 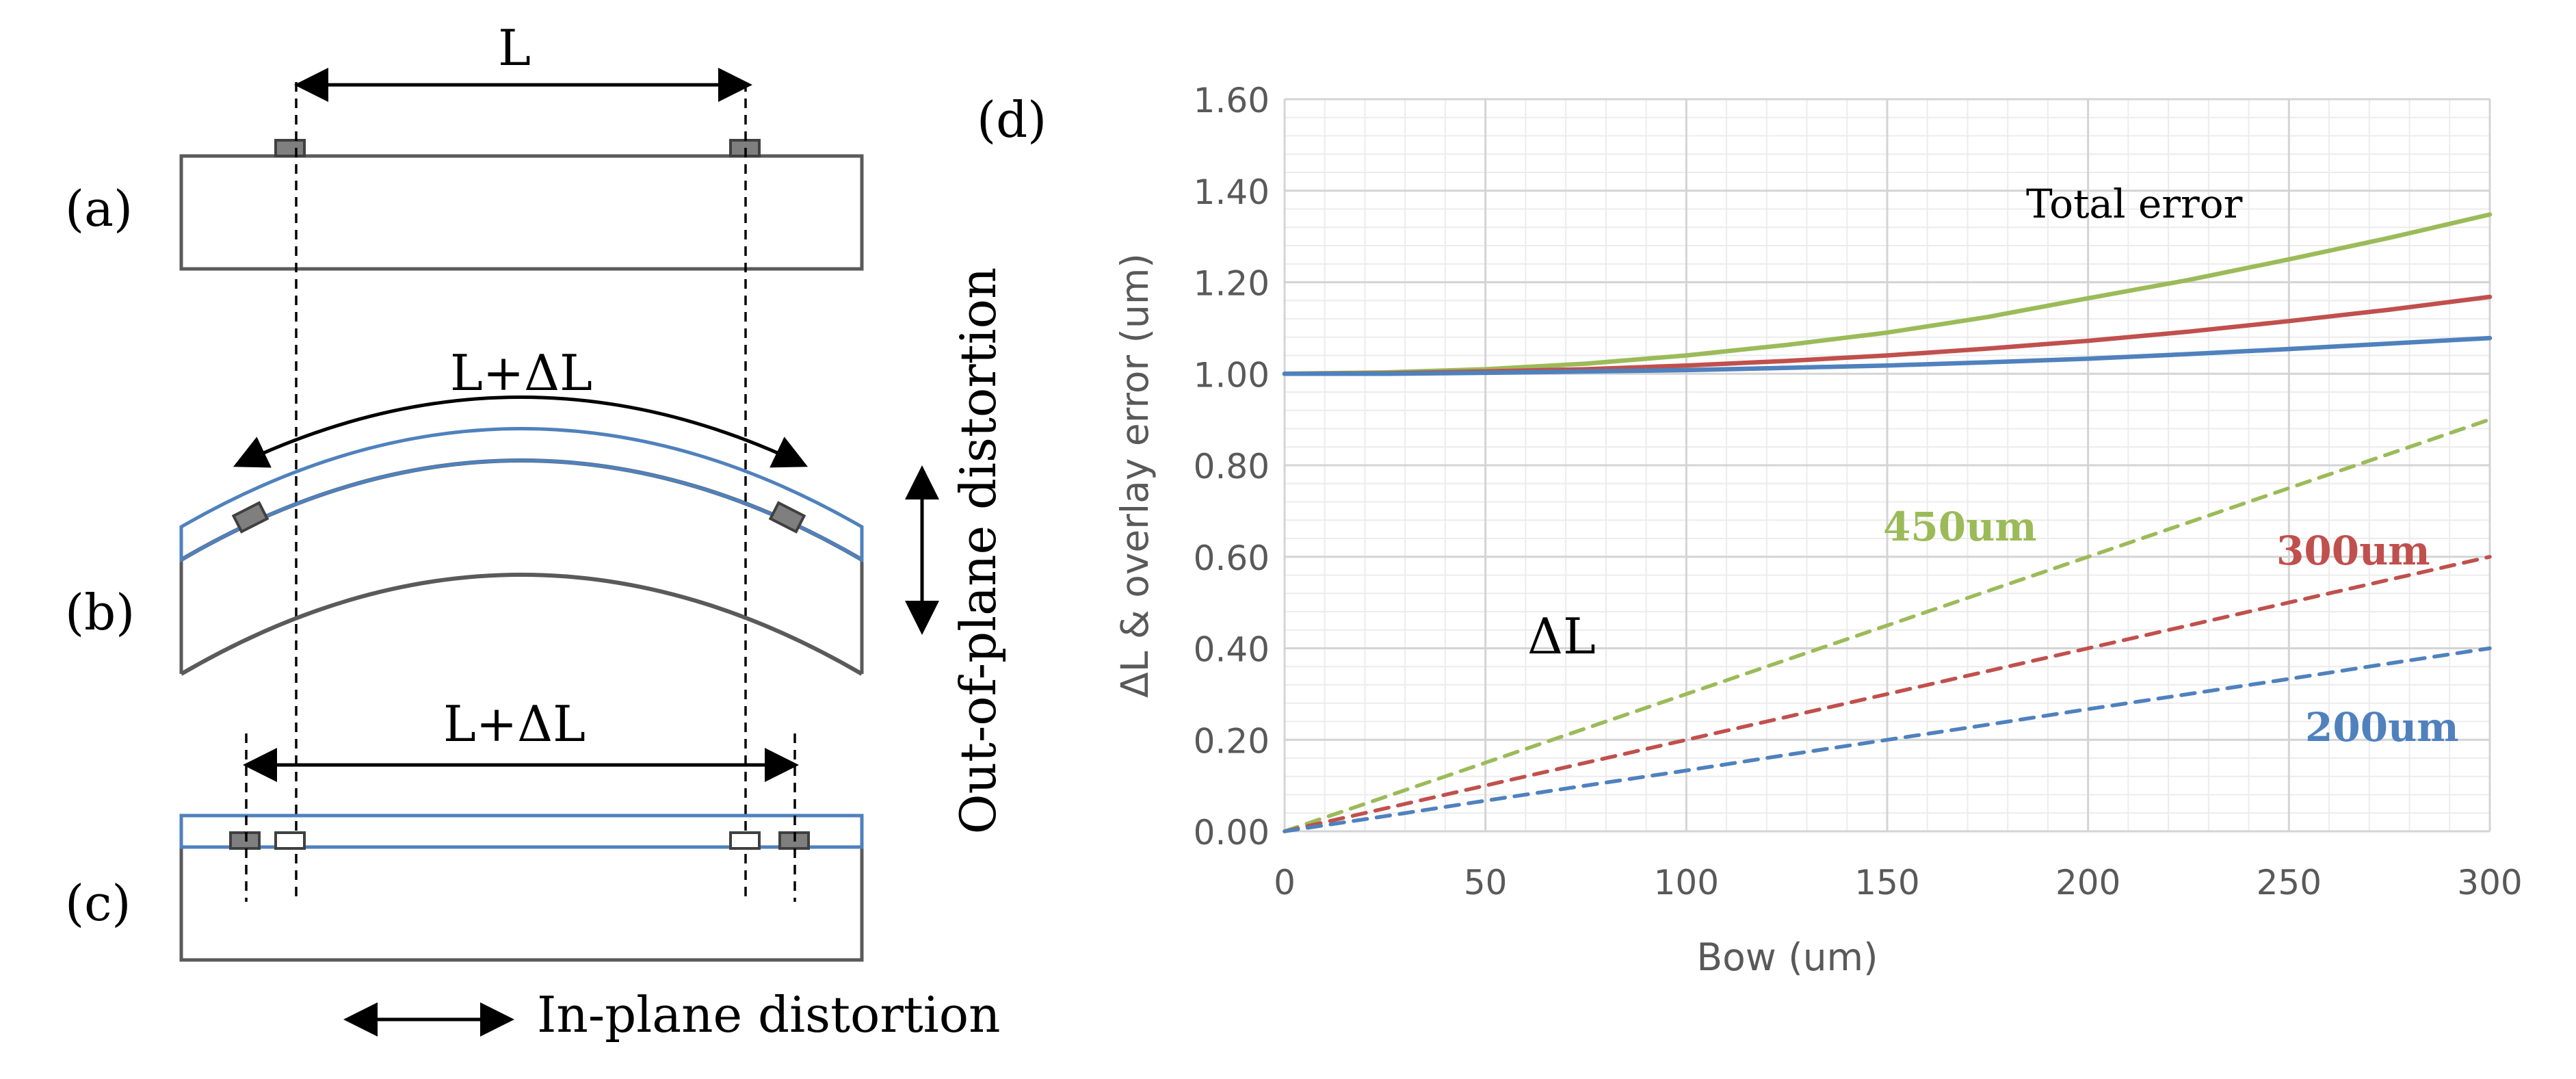 I want to click on annotation-total-error: Total error, so click(x=2134, y=204).